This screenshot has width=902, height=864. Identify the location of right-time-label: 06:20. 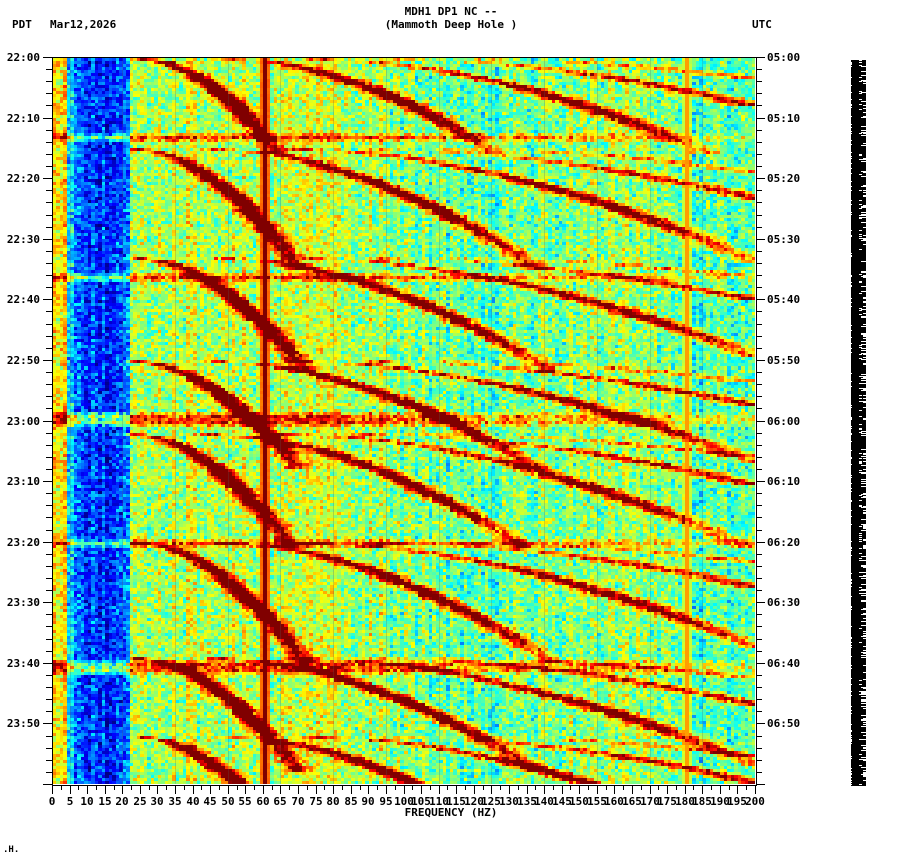
(784, 542).